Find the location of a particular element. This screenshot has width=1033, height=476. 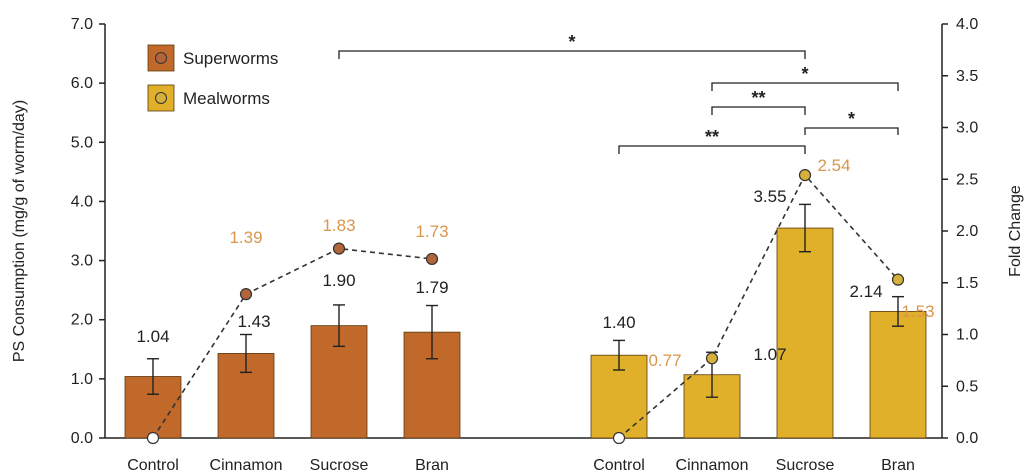

fold-change-label: 1.83 is located at coordinates (338, 225).